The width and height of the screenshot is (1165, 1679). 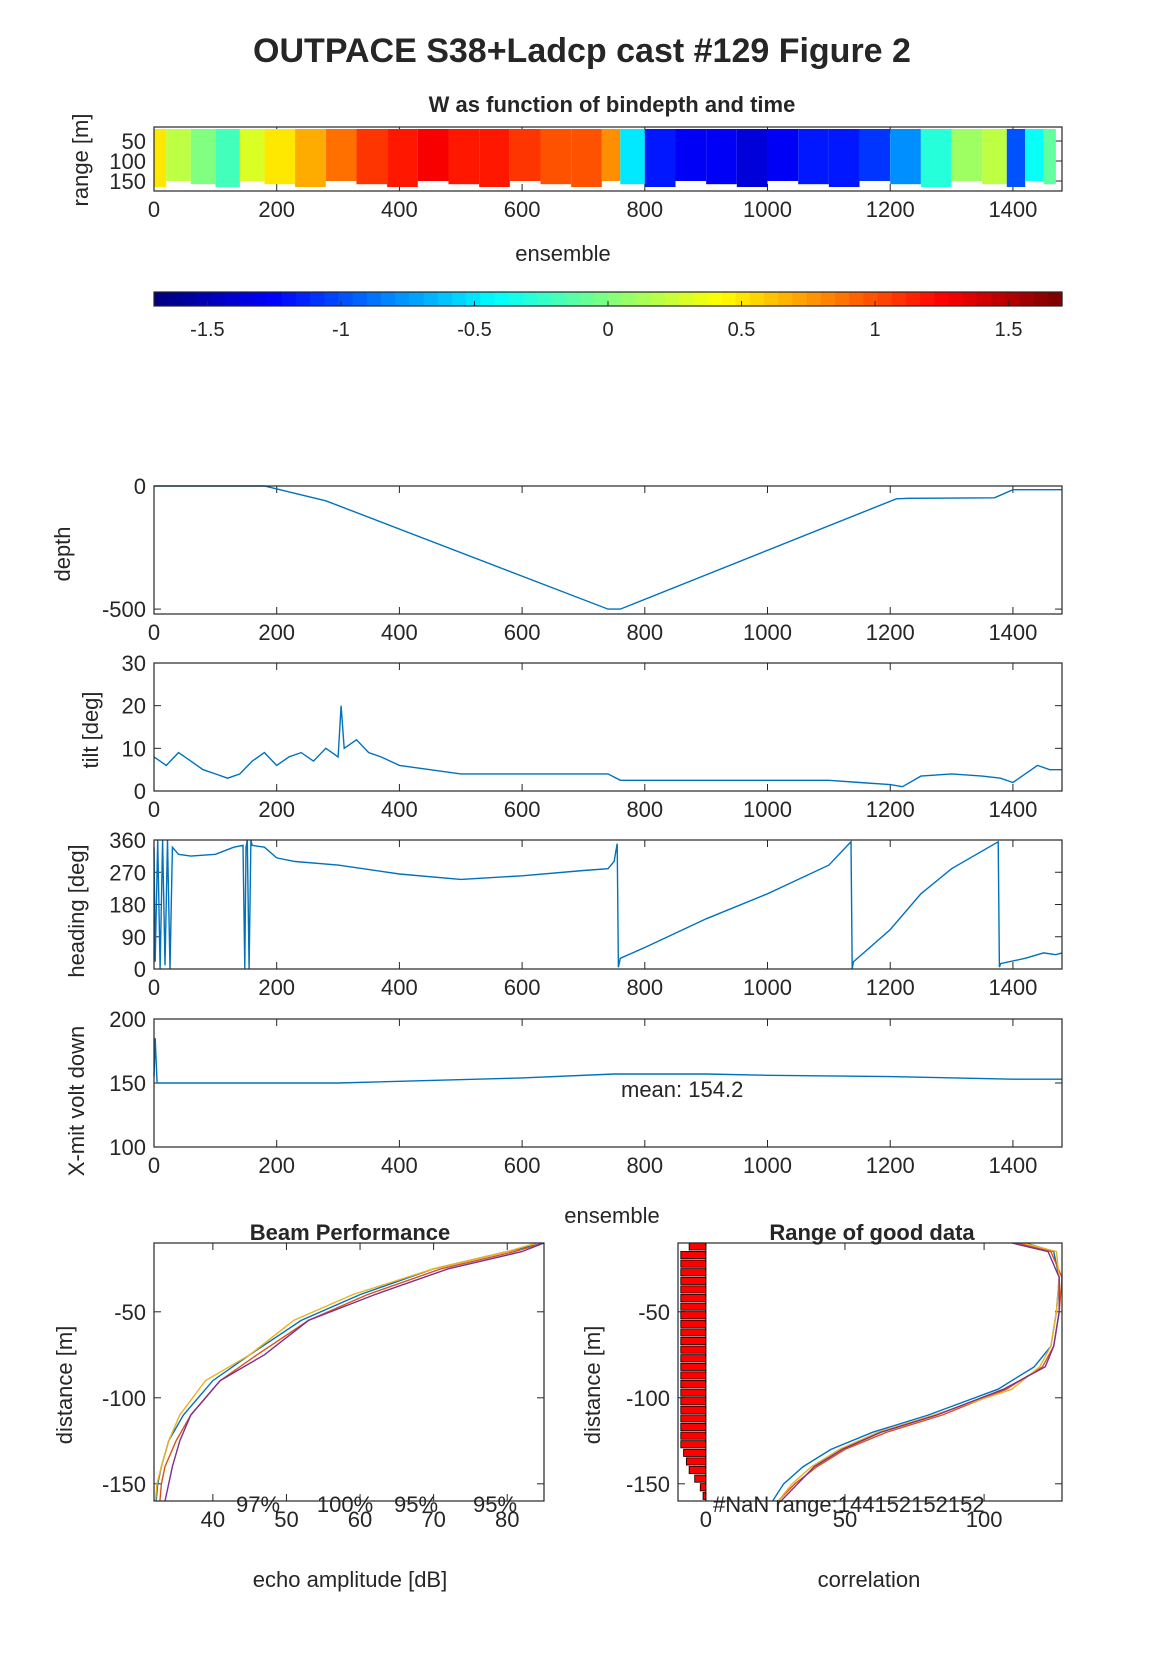 What do you see at coordinates (90, 729) in the screenshot?
I see `tilt-ylabel: tilt [deg]` at bounding box center [90, 729].